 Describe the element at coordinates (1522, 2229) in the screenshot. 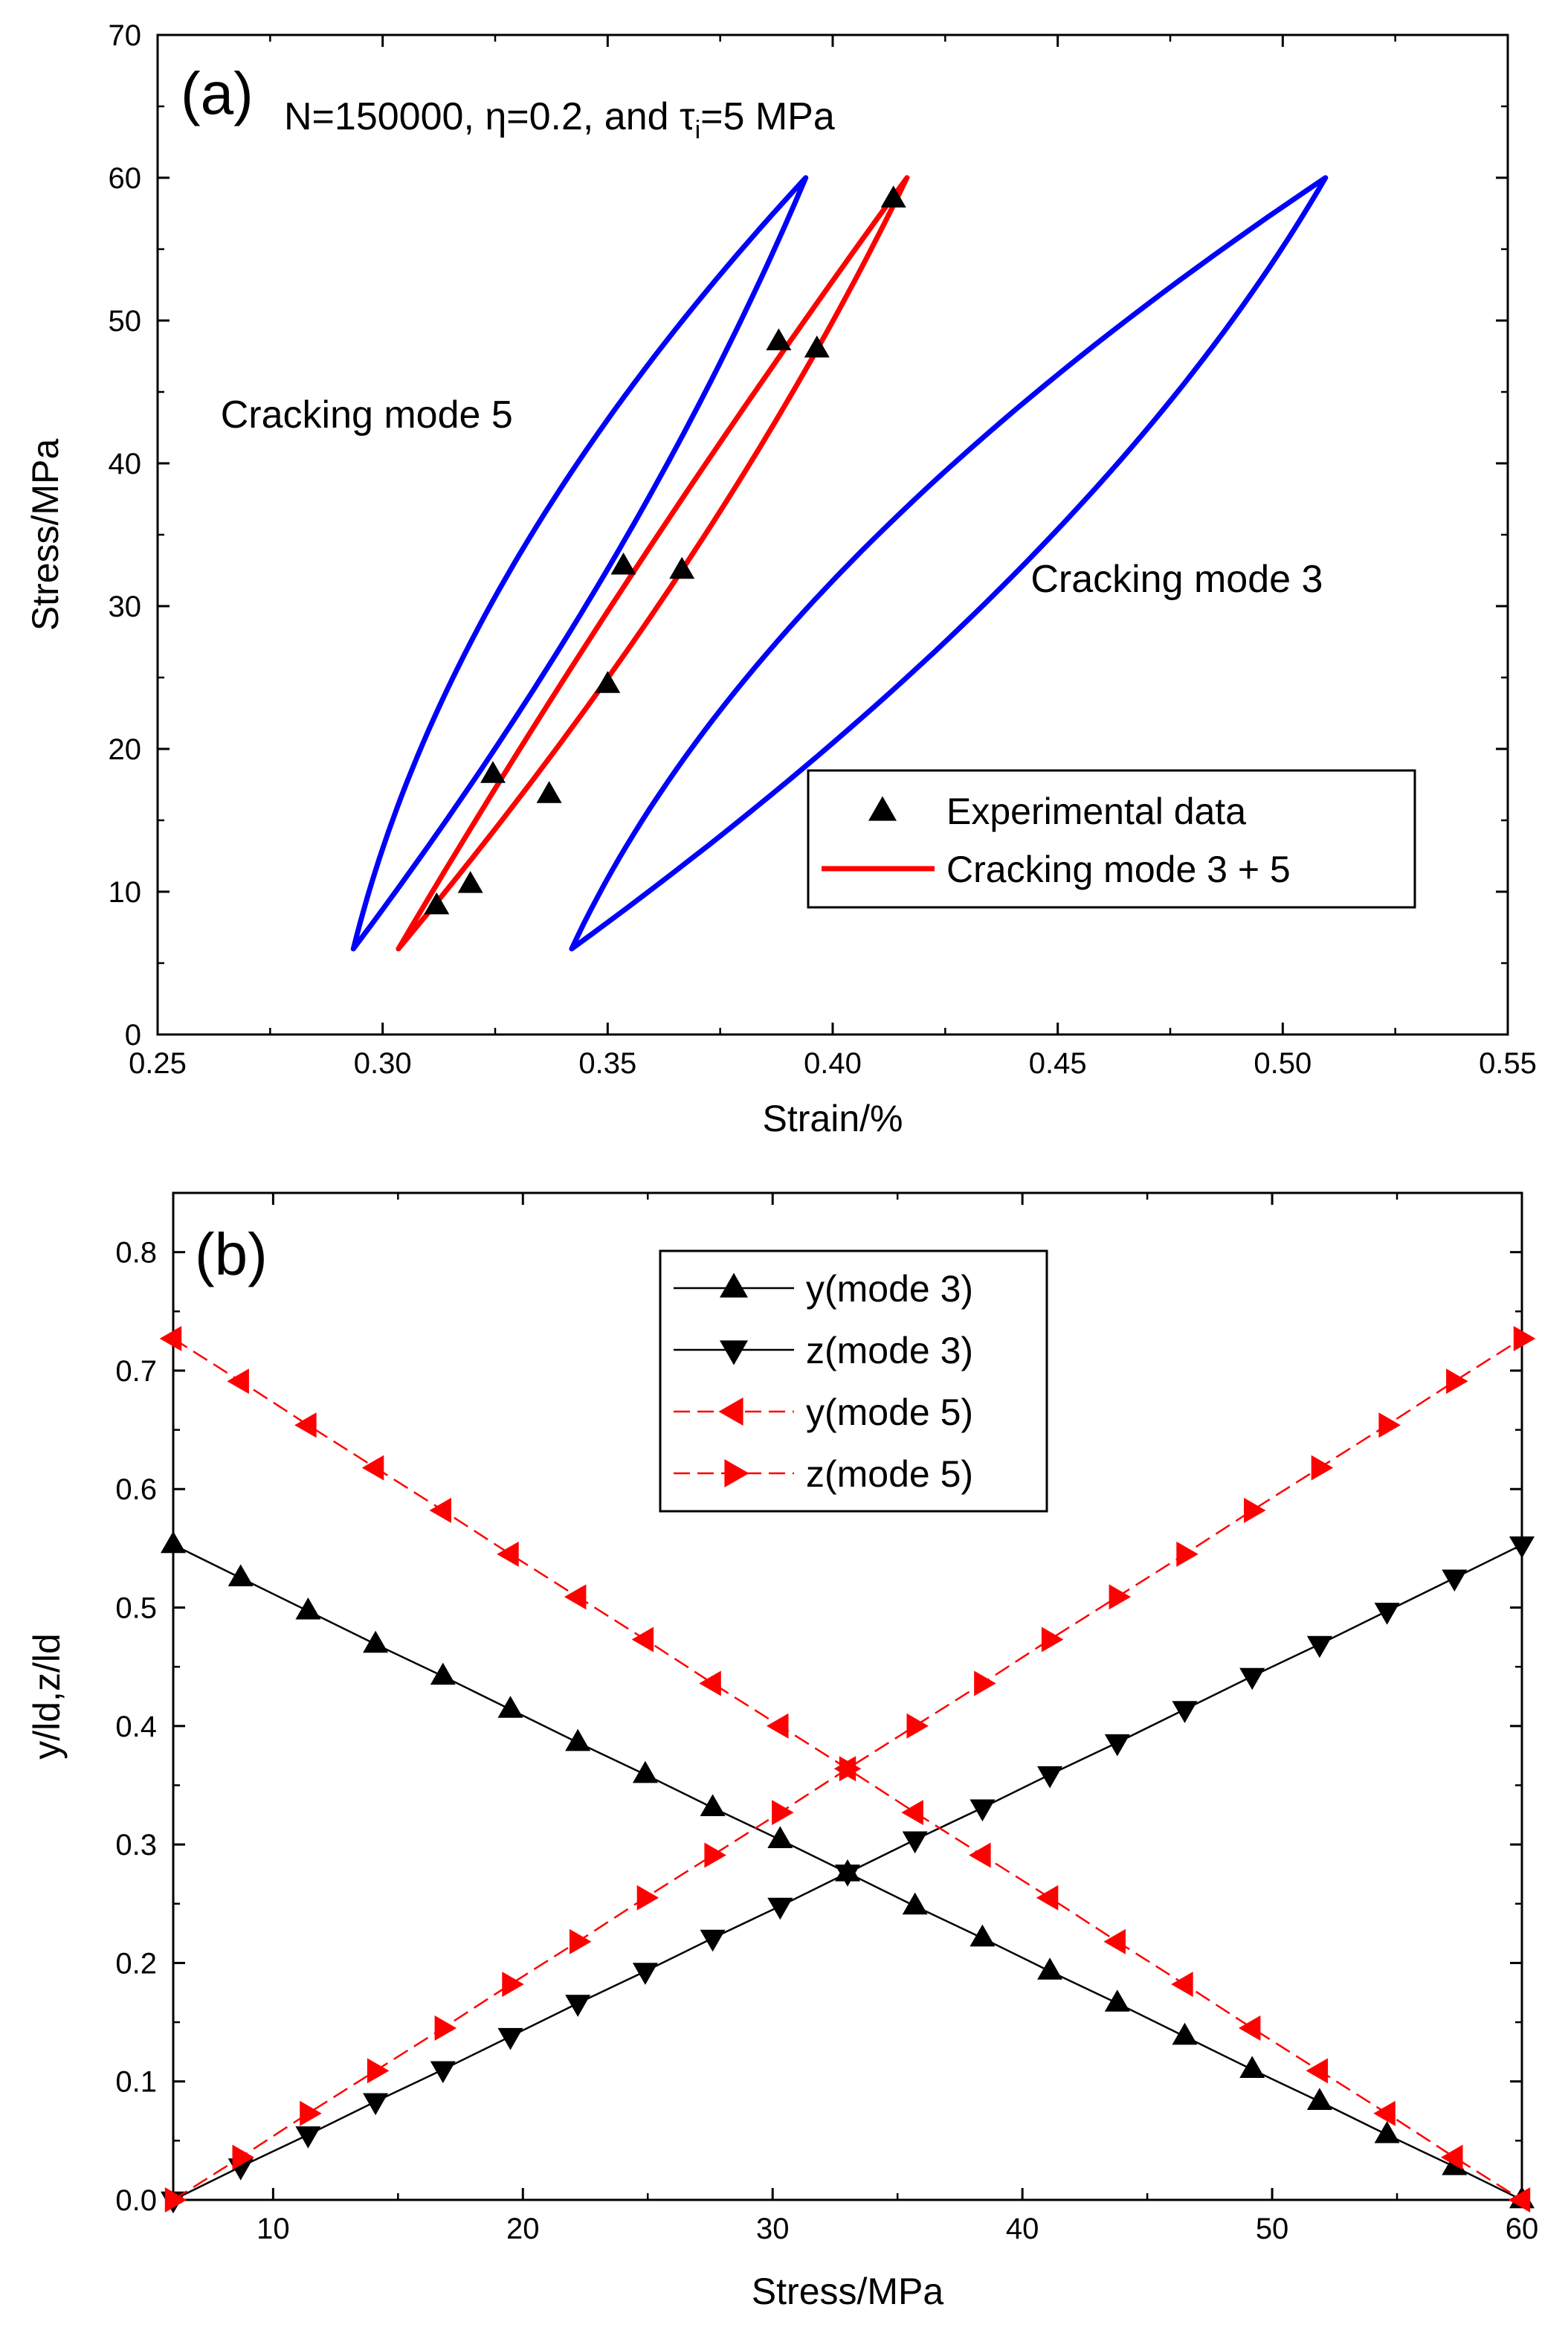

I see `x-tick-label-b: 60` at that location.